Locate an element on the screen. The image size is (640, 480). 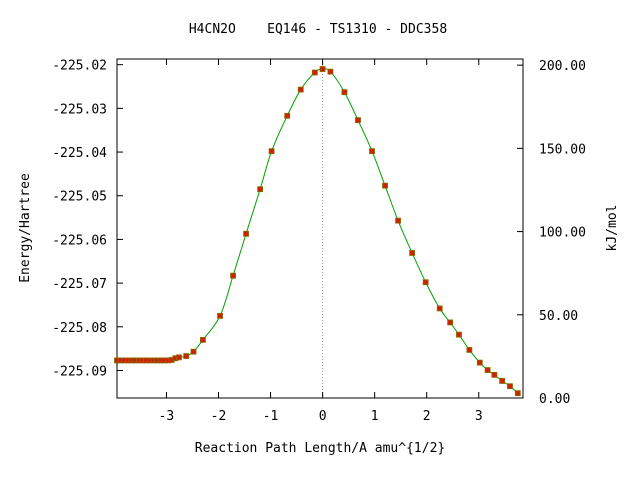
y-axis-label: Energy/Hartree is located at coordinates (25, 228).